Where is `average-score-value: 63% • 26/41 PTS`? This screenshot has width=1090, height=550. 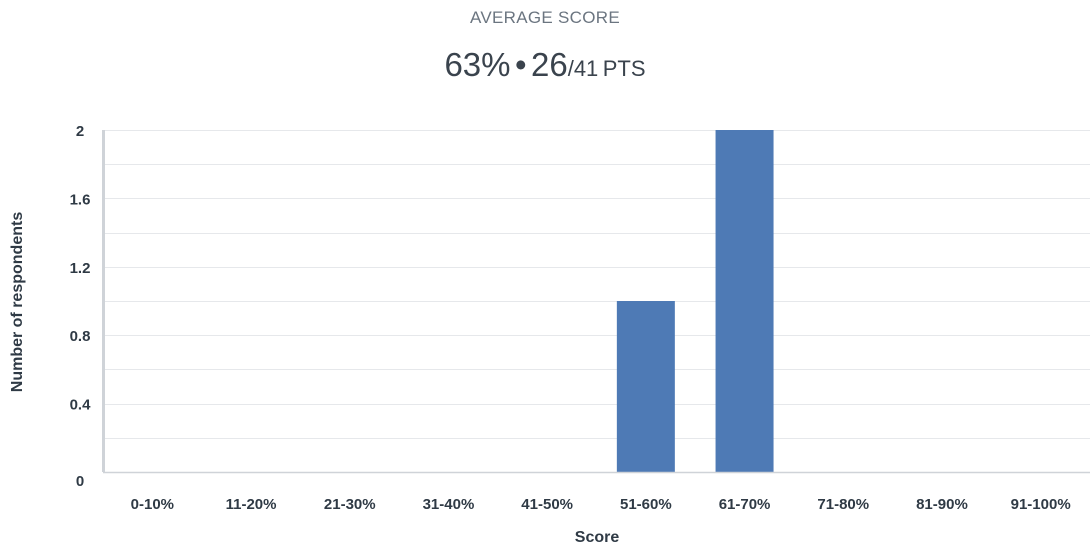 average-score-value: 63% • 26/41 PTS is located at coordinates (545, 65).